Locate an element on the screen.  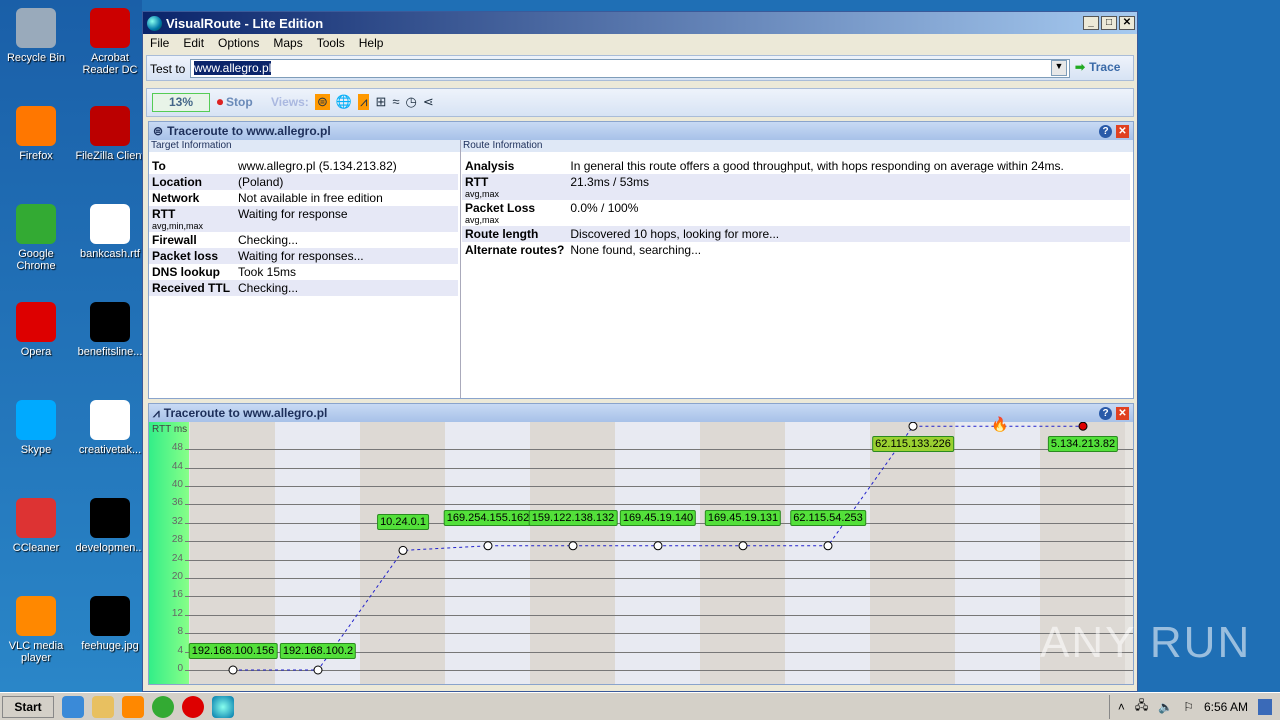
desktop-icon-label: CCleaner is located at coordinates (36, 548).